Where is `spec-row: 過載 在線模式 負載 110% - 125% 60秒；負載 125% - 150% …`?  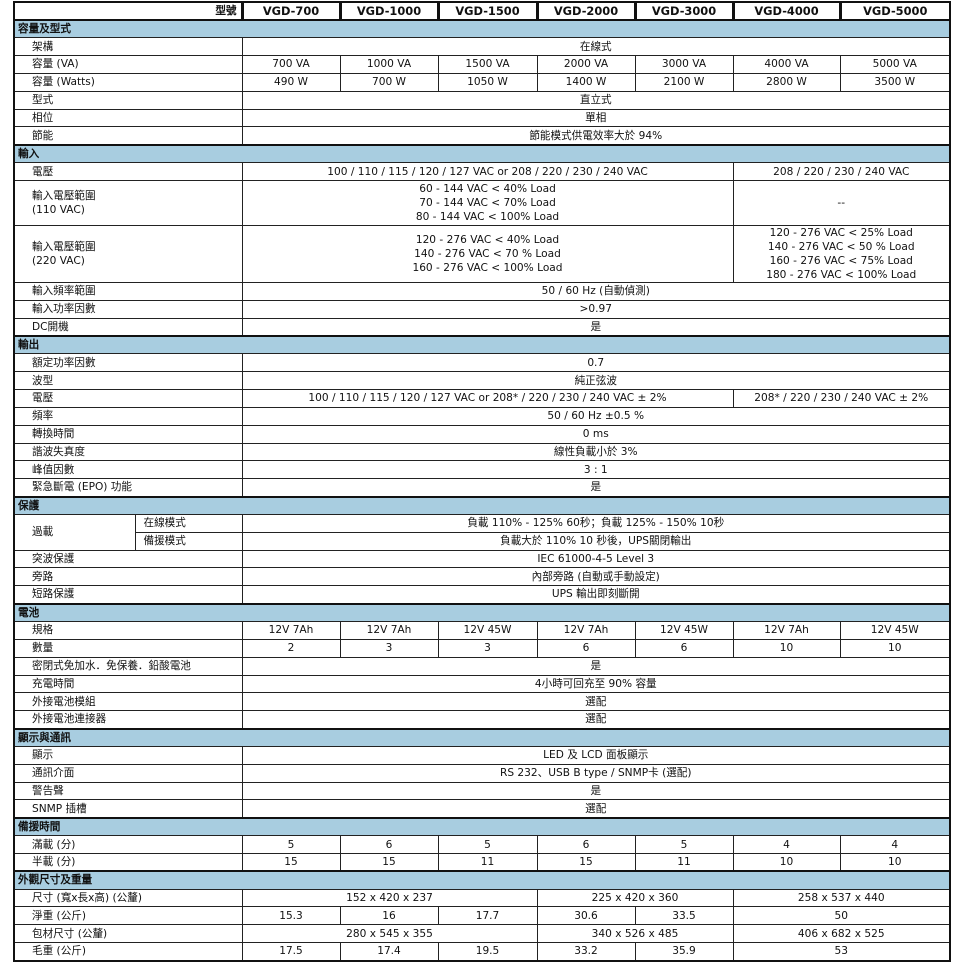 spec-row: 過載 在線模式 負載 110% - 125% 60秒；負載 125% - 150% … is located at coordinates (482, 532).